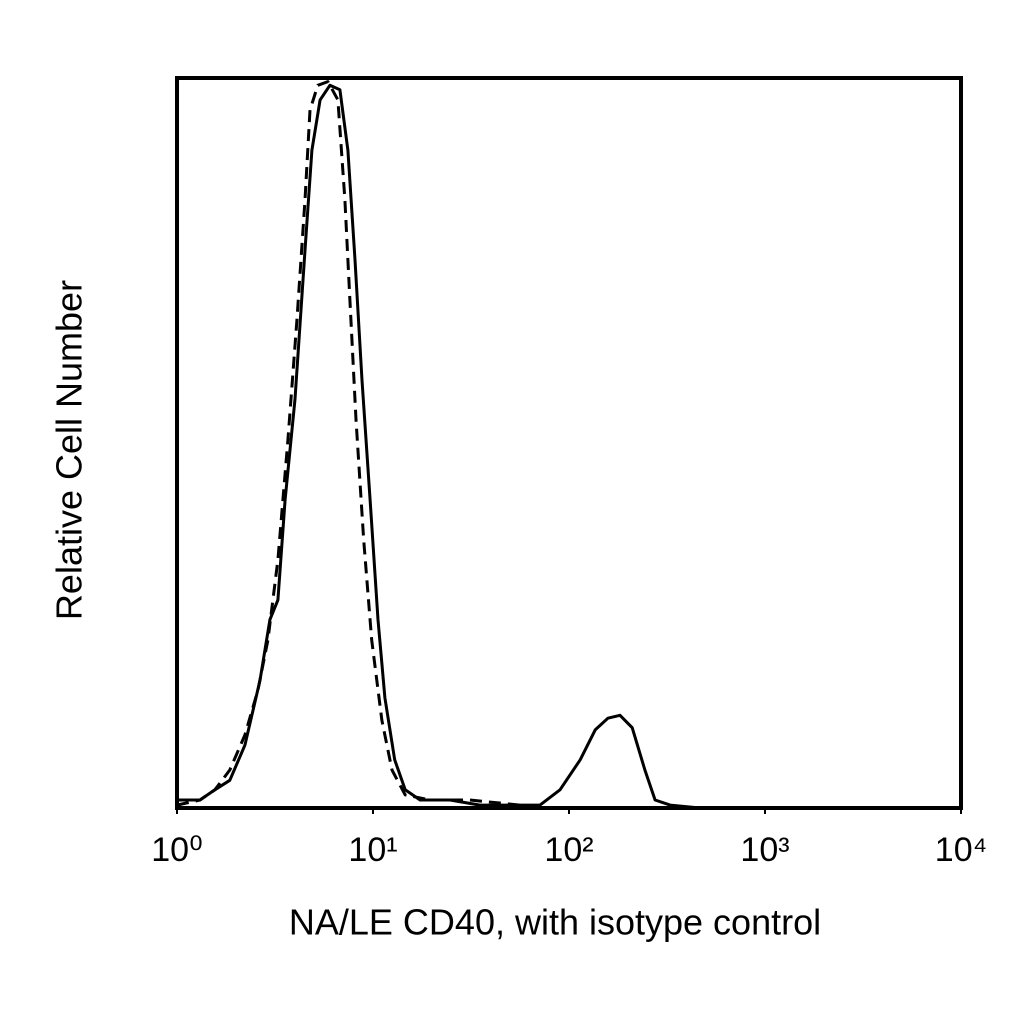  I want to click on x-axis-label: NA/LE CD40, with isotype control, so click(555, 922).